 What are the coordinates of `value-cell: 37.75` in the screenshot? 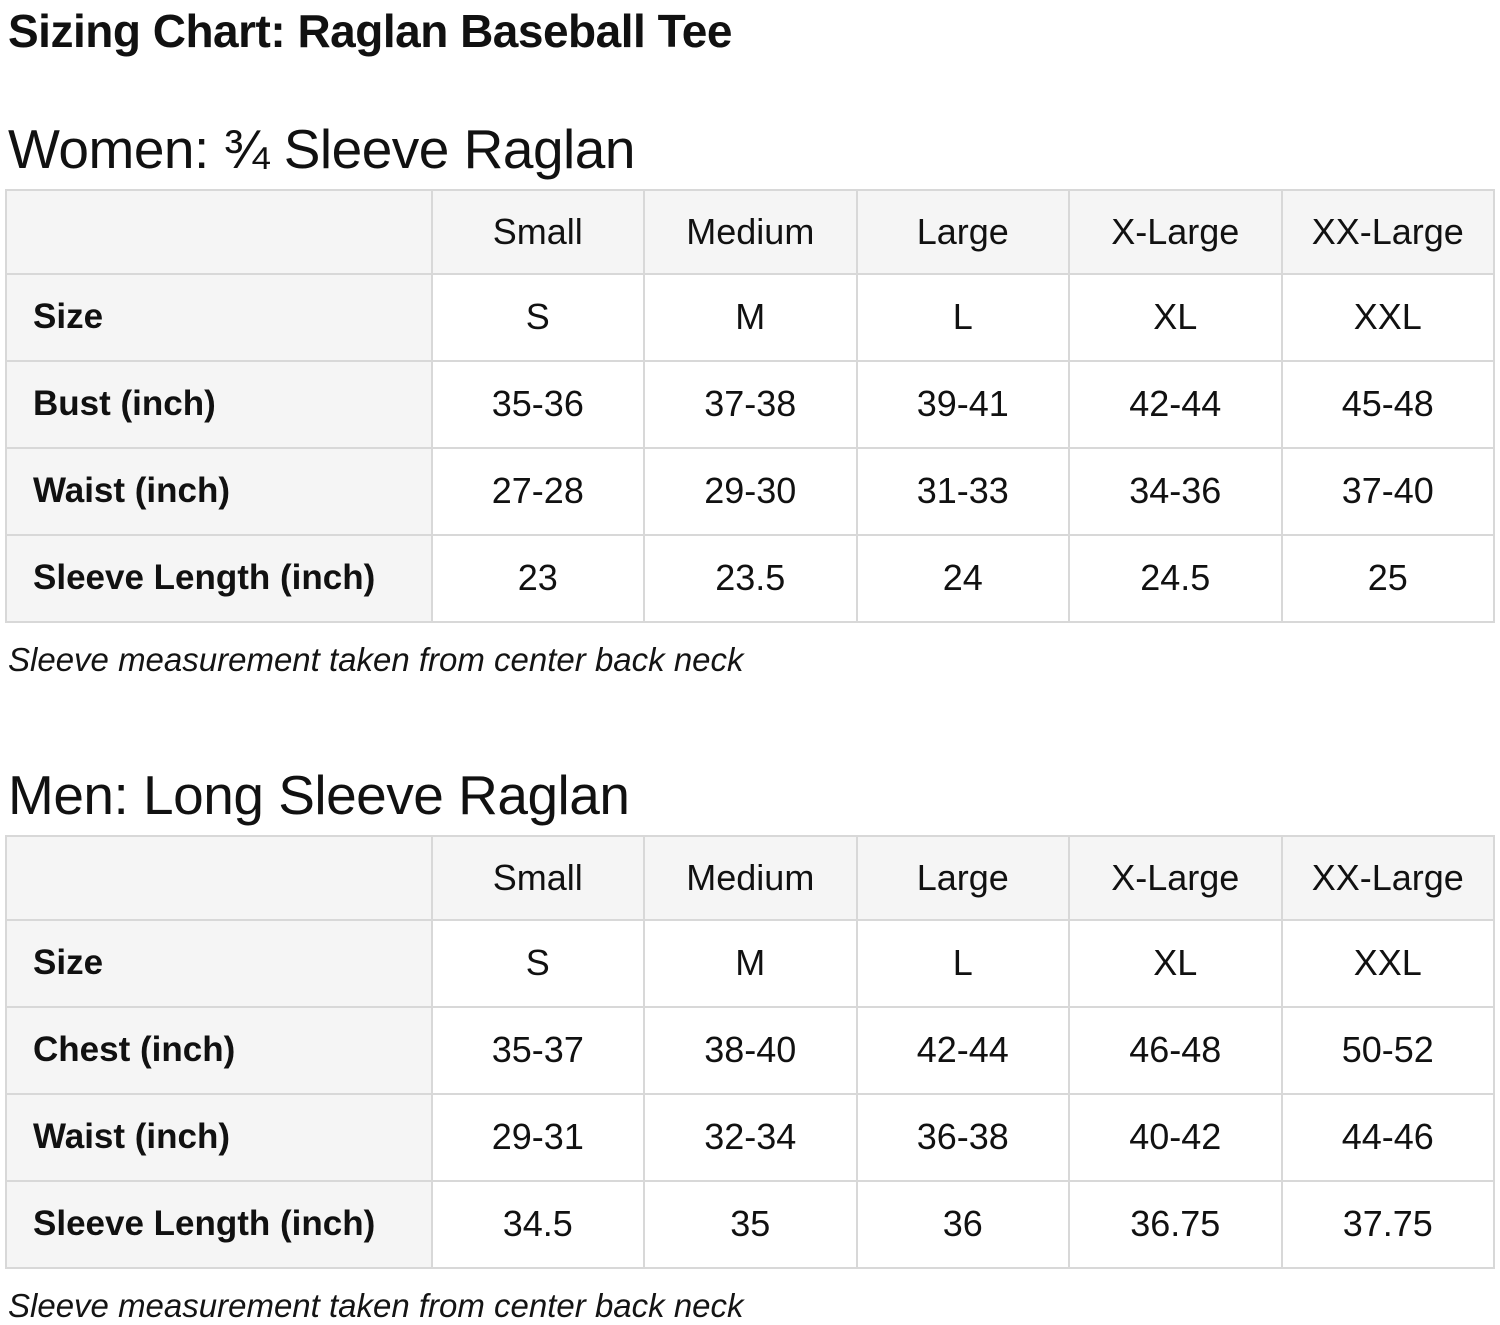 It's located at (1387, 1224).